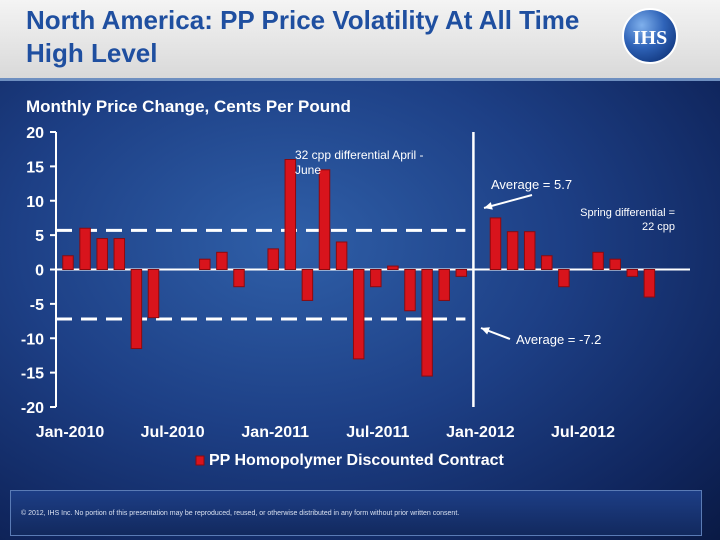 This screenshot has height=540, width=720. I want to click on annotation-spring-differential: Spring differential = 22 cpp, so click(627, 220).